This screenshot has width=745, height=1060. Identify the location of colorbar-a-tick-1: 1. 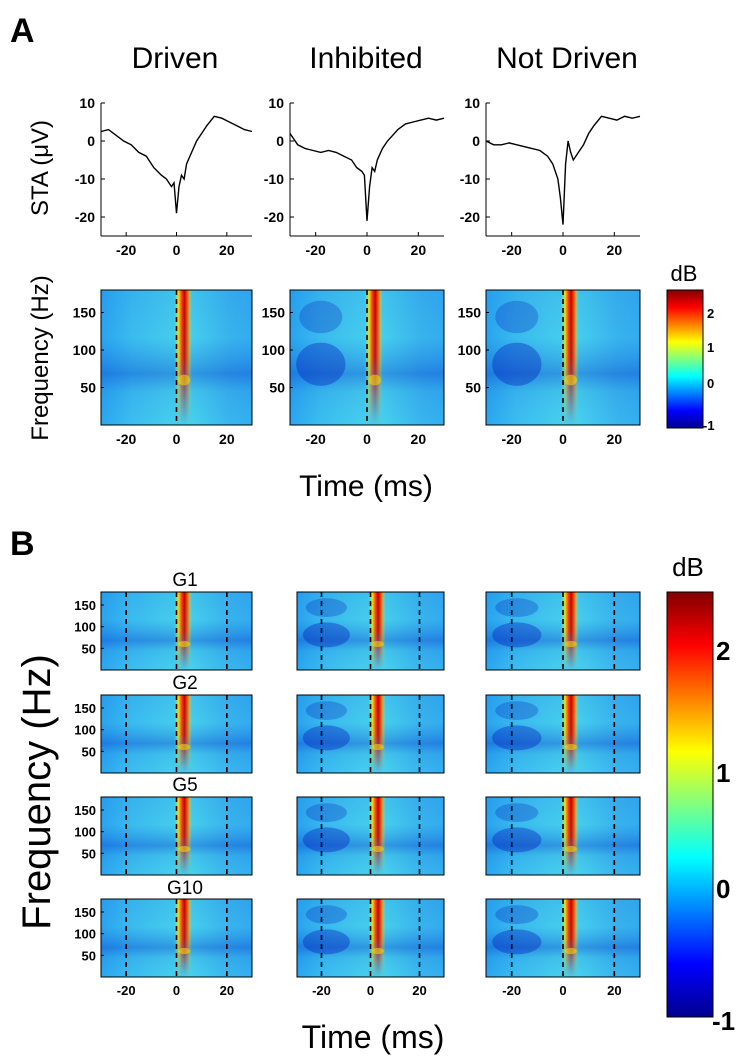
(710, 347).